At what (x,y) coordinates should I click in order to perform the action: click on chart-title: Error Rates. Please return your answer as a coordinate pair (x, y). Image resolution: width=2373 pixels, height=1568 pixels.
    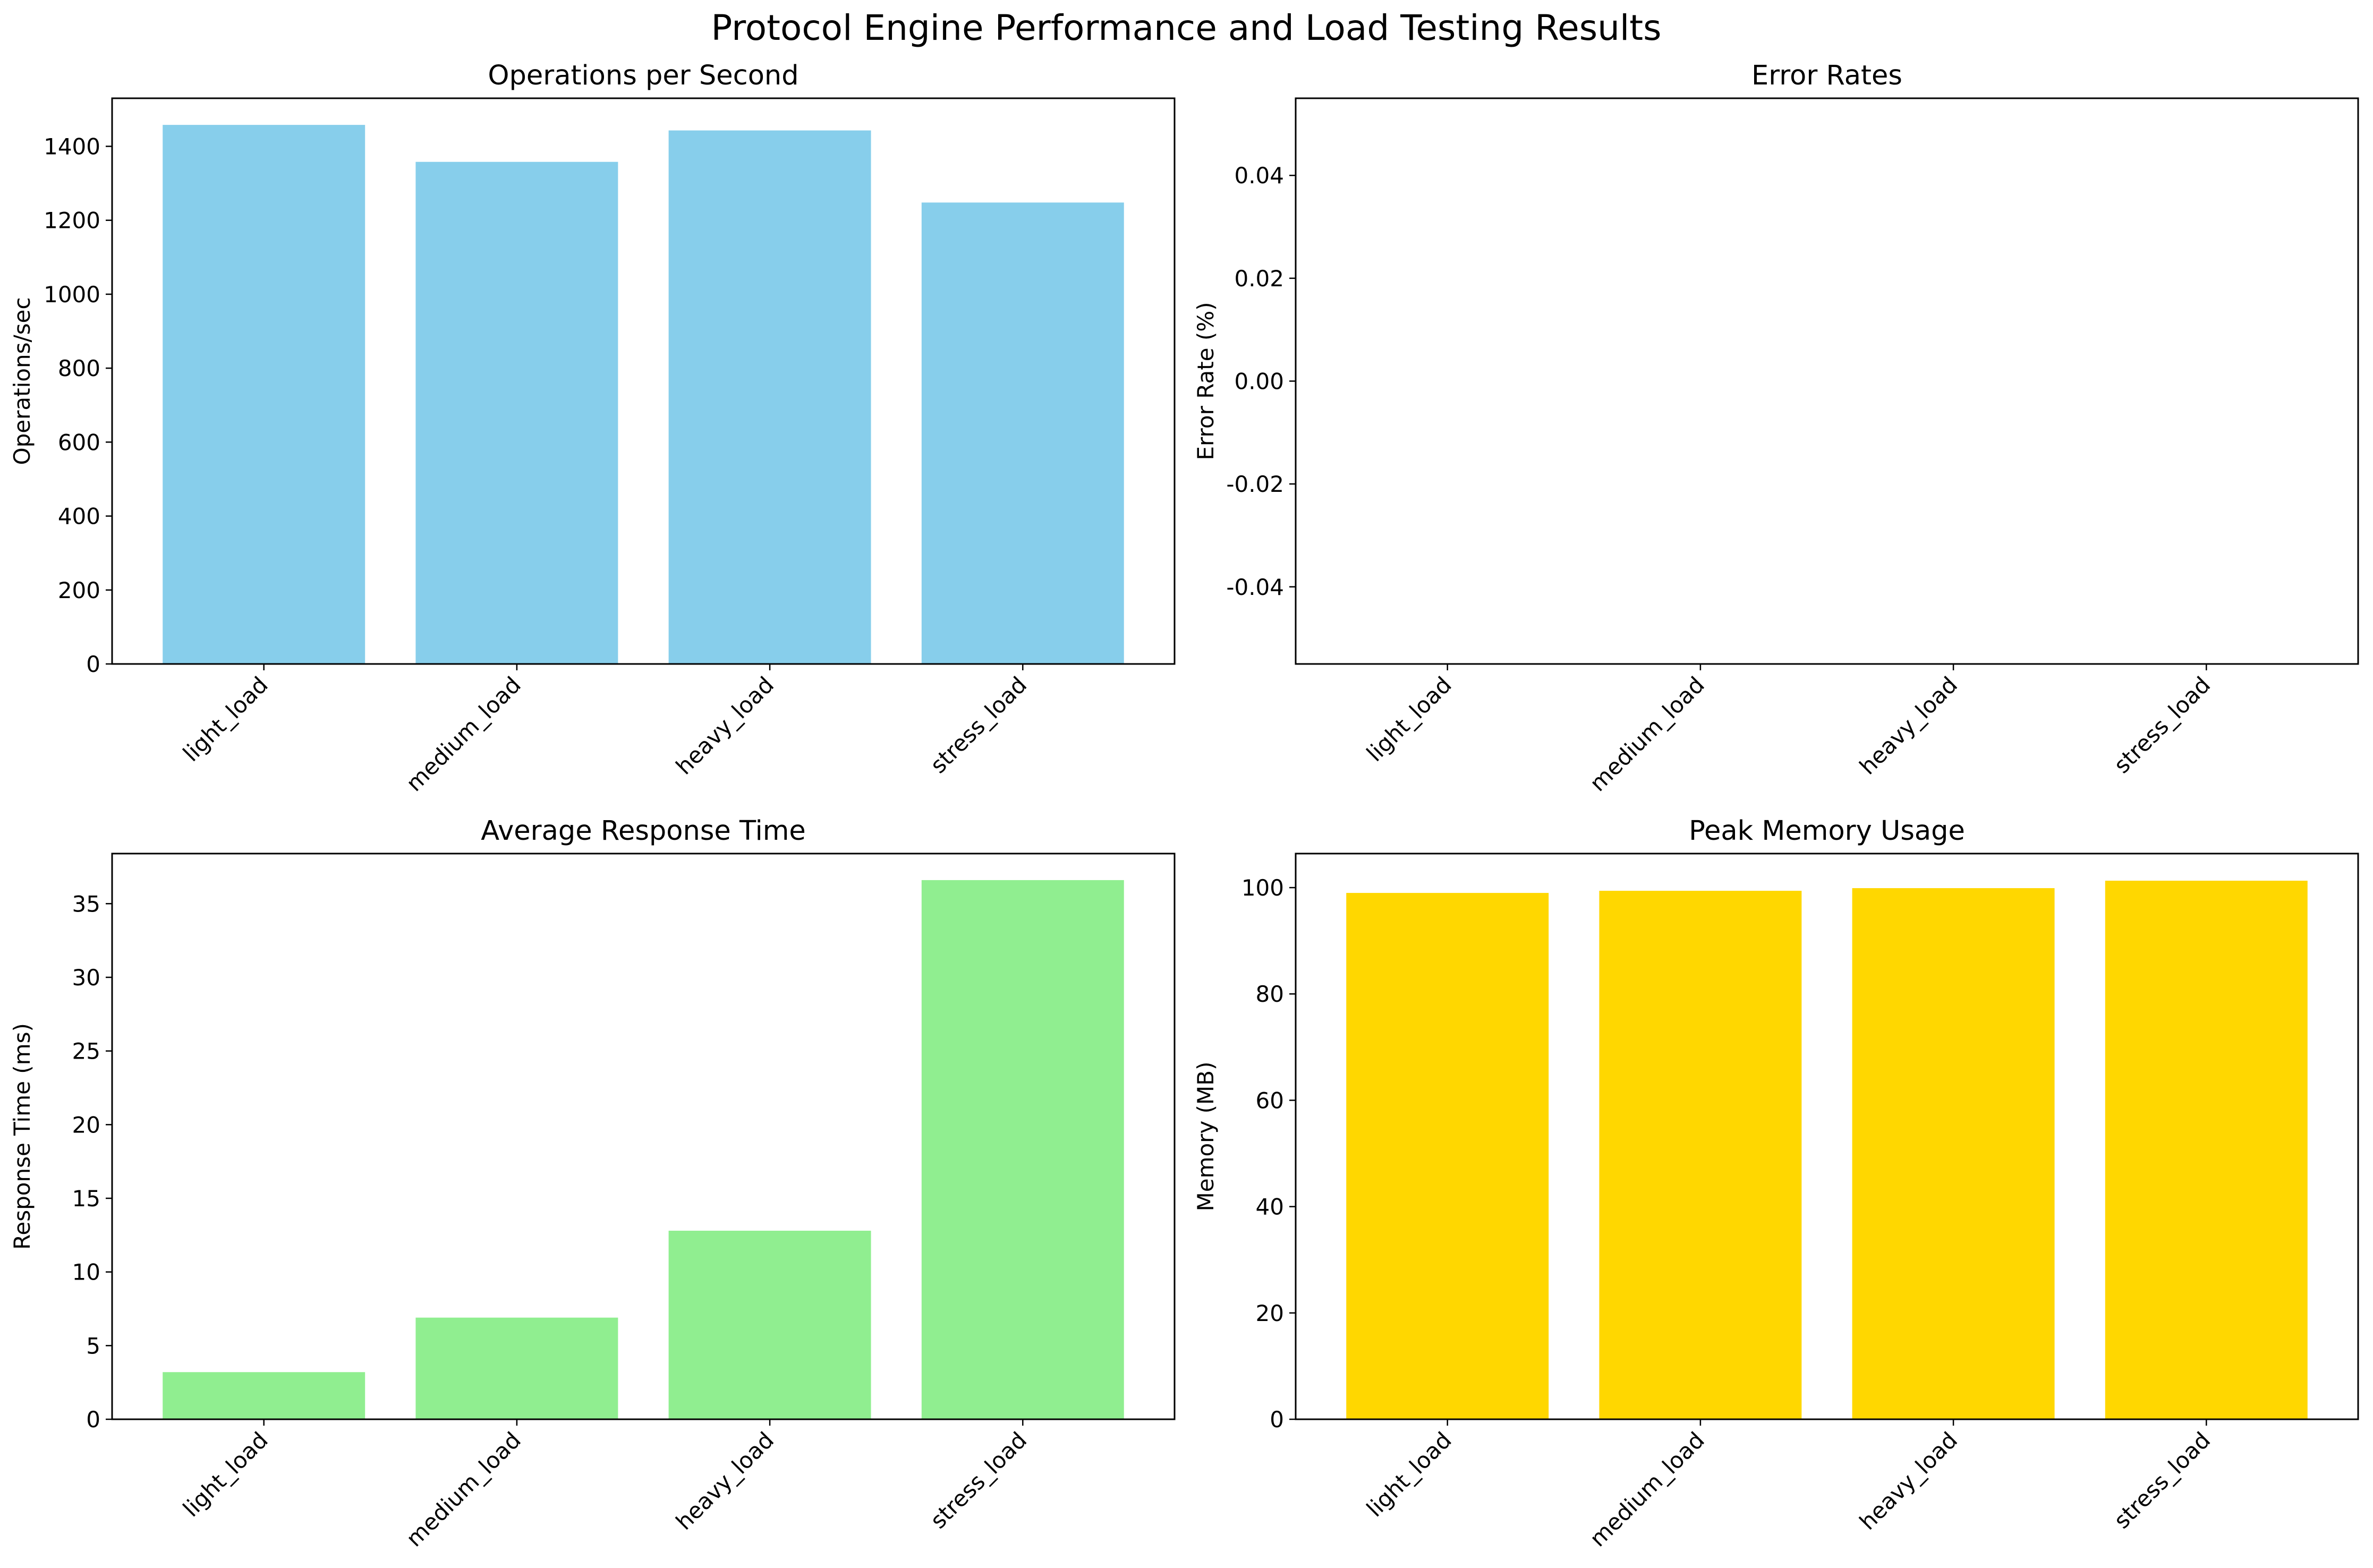
    Looking at the image, I should click on (1827, 75).